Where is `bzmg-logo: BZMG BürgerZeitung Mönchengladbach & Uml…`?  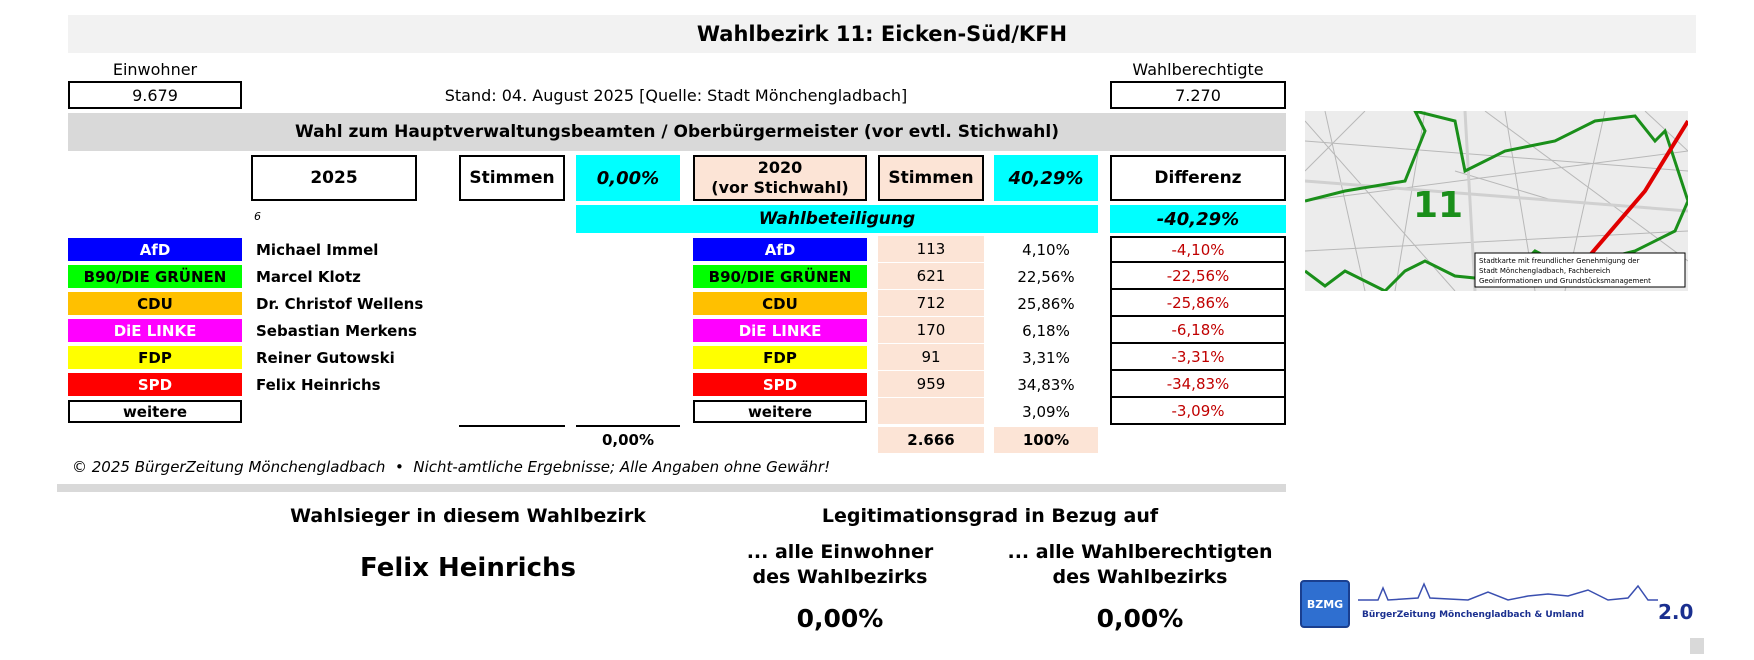
bzmg-logo: BZMG BürgerZeitung Mönchengladbach & Uml… is located at coordinates (1510, 604).